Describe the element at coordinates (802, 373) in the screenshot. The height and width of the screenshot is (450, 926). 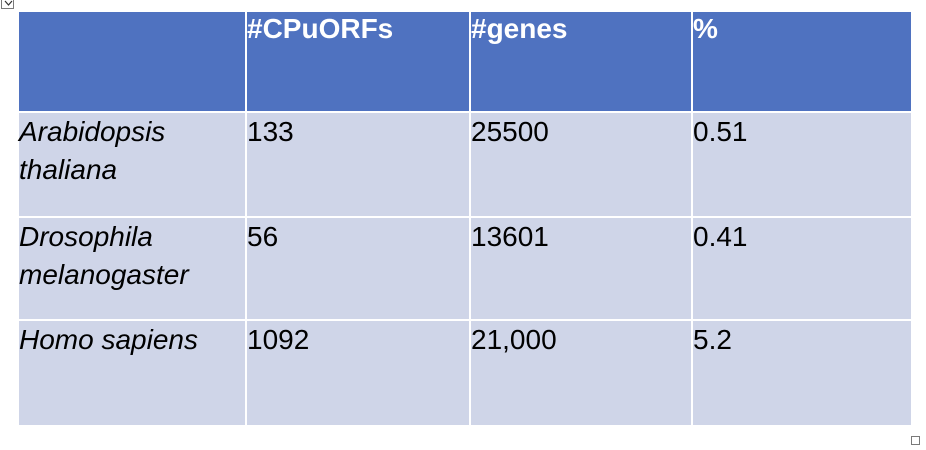
I see `cell-percent: 5.2` at that location.